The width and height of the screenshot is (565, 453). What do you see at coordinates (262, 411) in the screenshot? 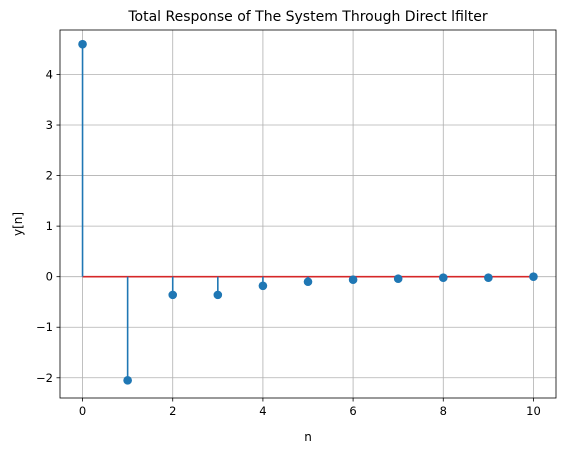
I see `x-tick-label: 4` at bounding box center [262, 411].